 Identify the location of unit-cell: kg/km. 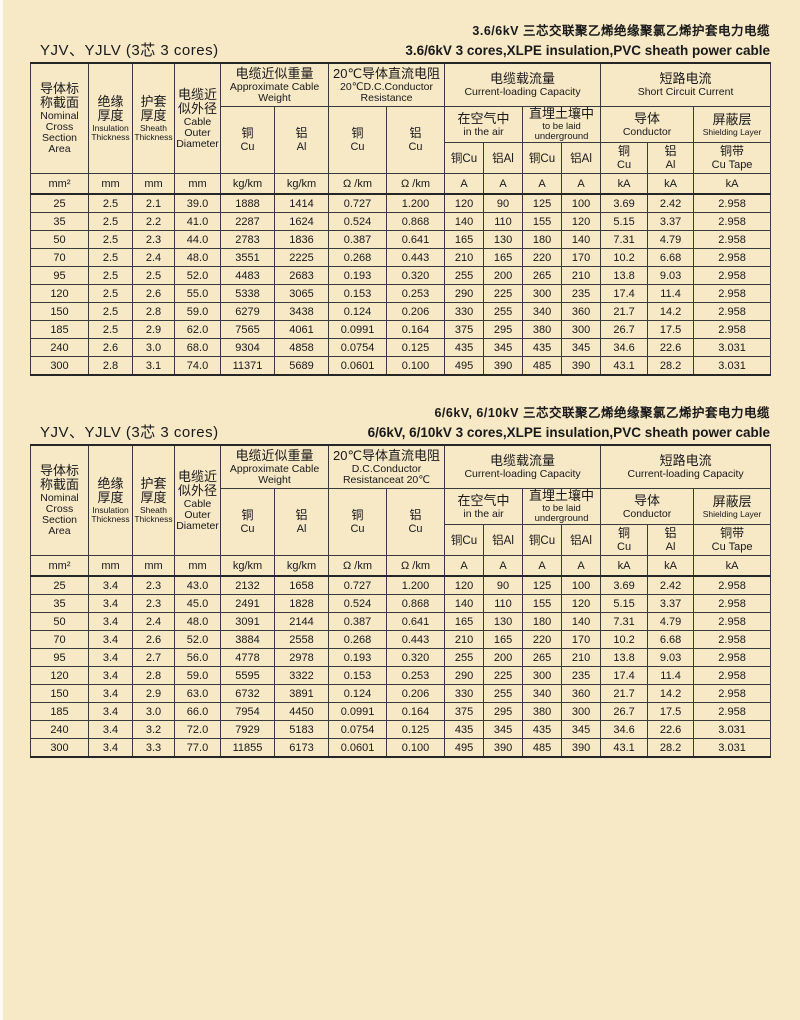
(247, 184).